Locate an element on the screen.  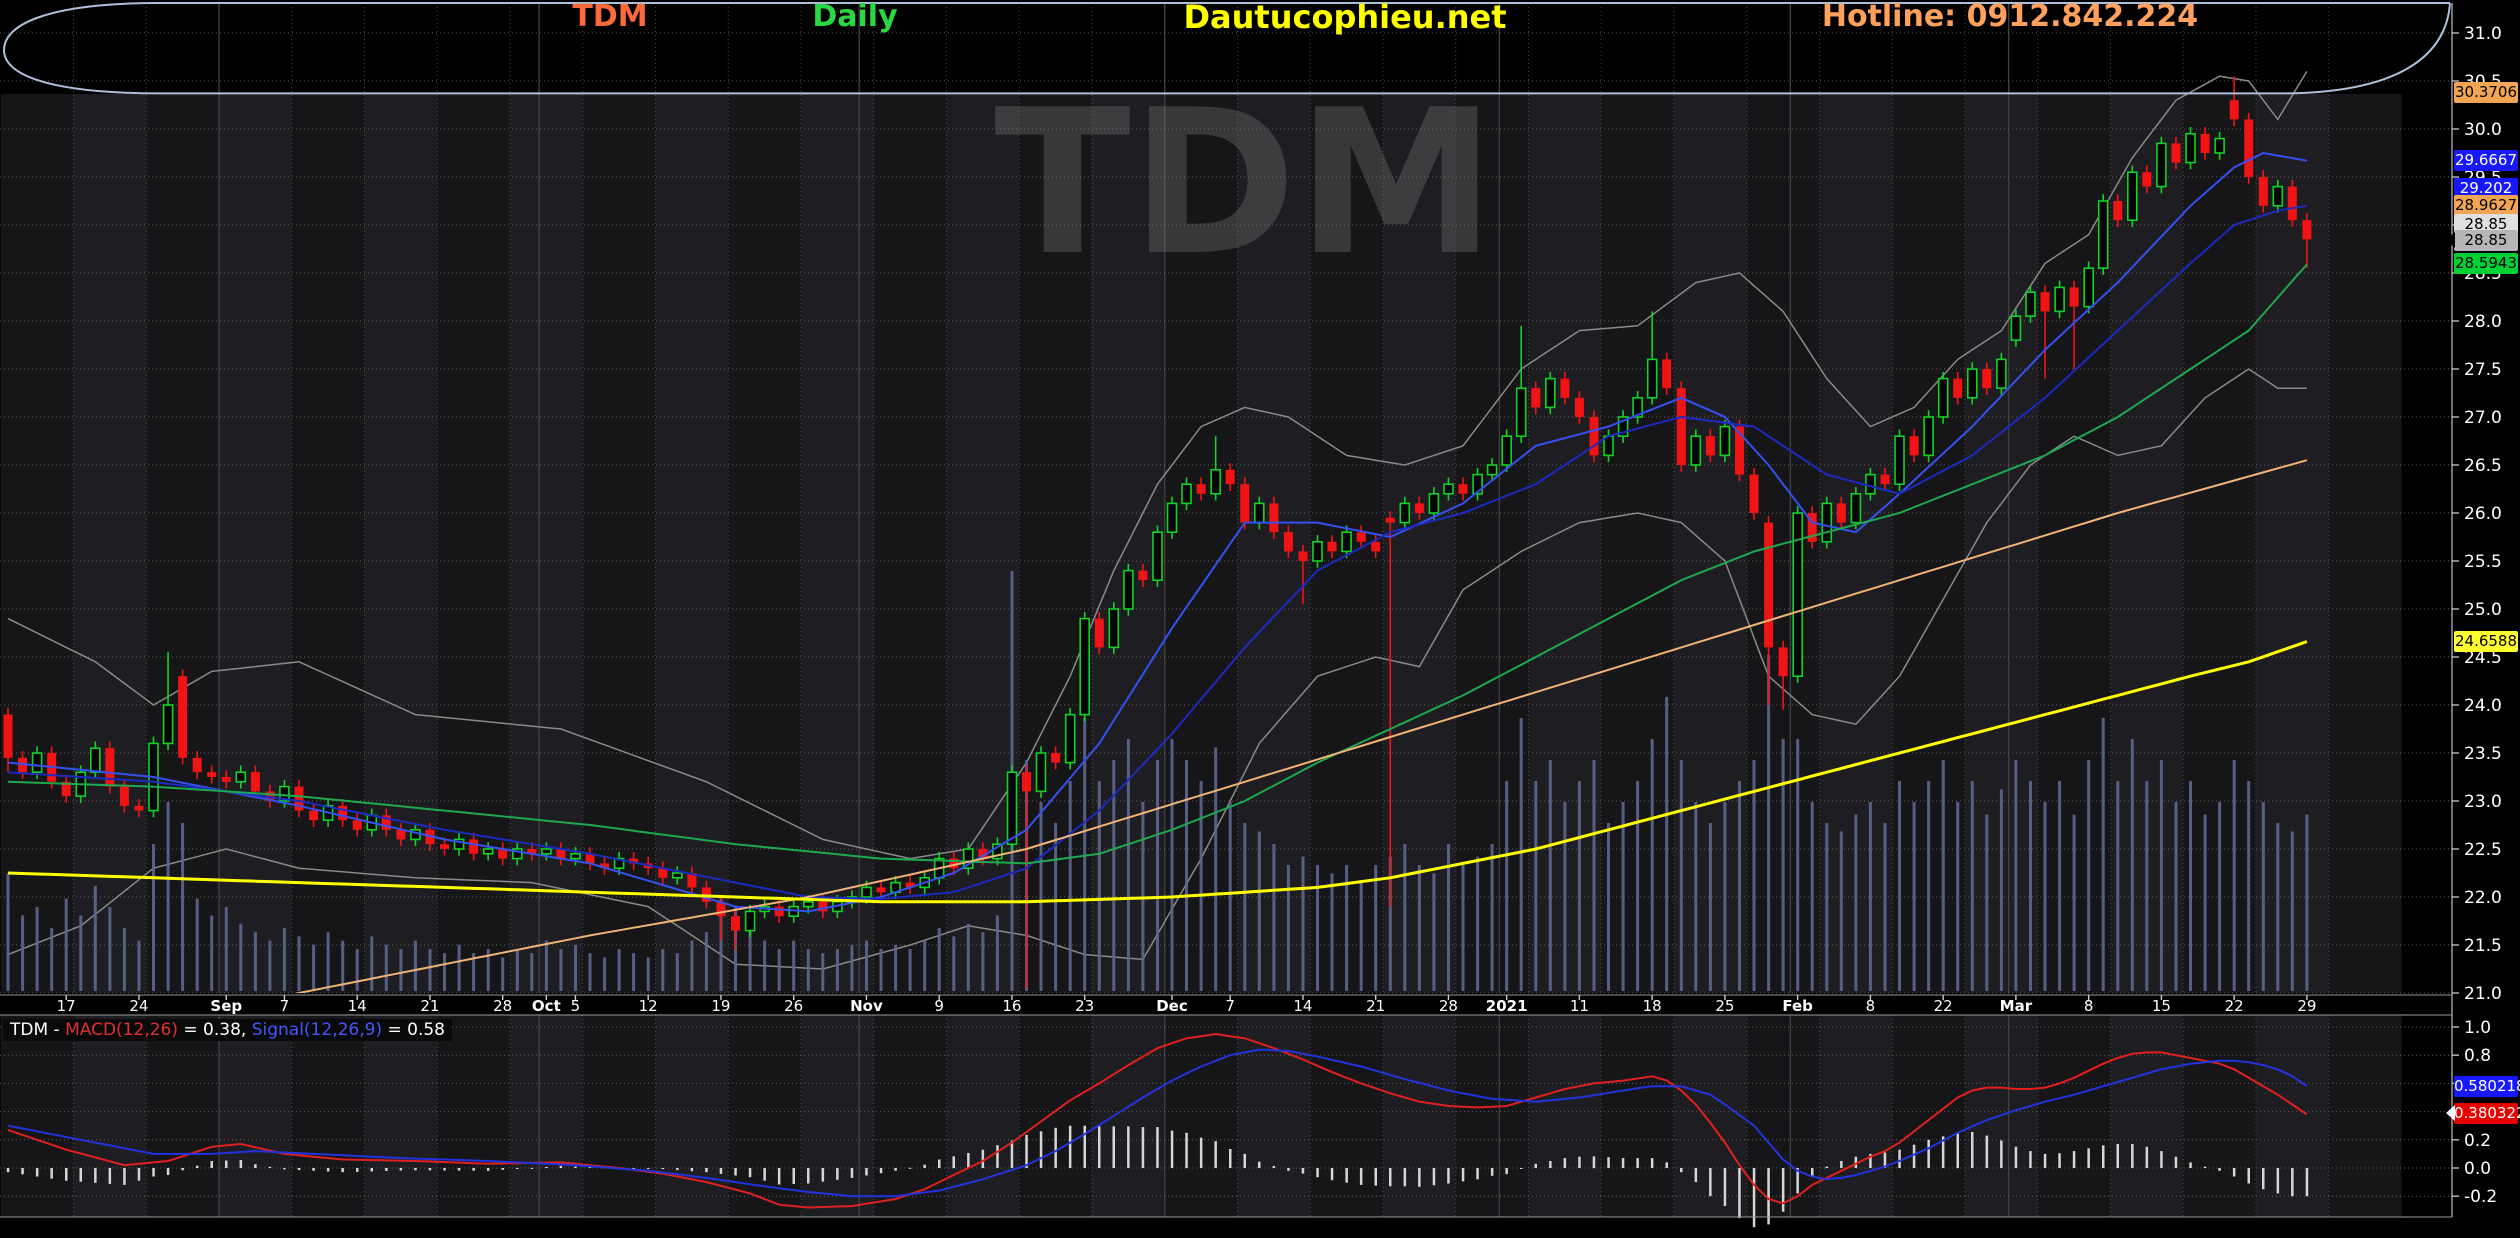
macd-tick-label: 1.0 is located at coordinates (2477, 1028).